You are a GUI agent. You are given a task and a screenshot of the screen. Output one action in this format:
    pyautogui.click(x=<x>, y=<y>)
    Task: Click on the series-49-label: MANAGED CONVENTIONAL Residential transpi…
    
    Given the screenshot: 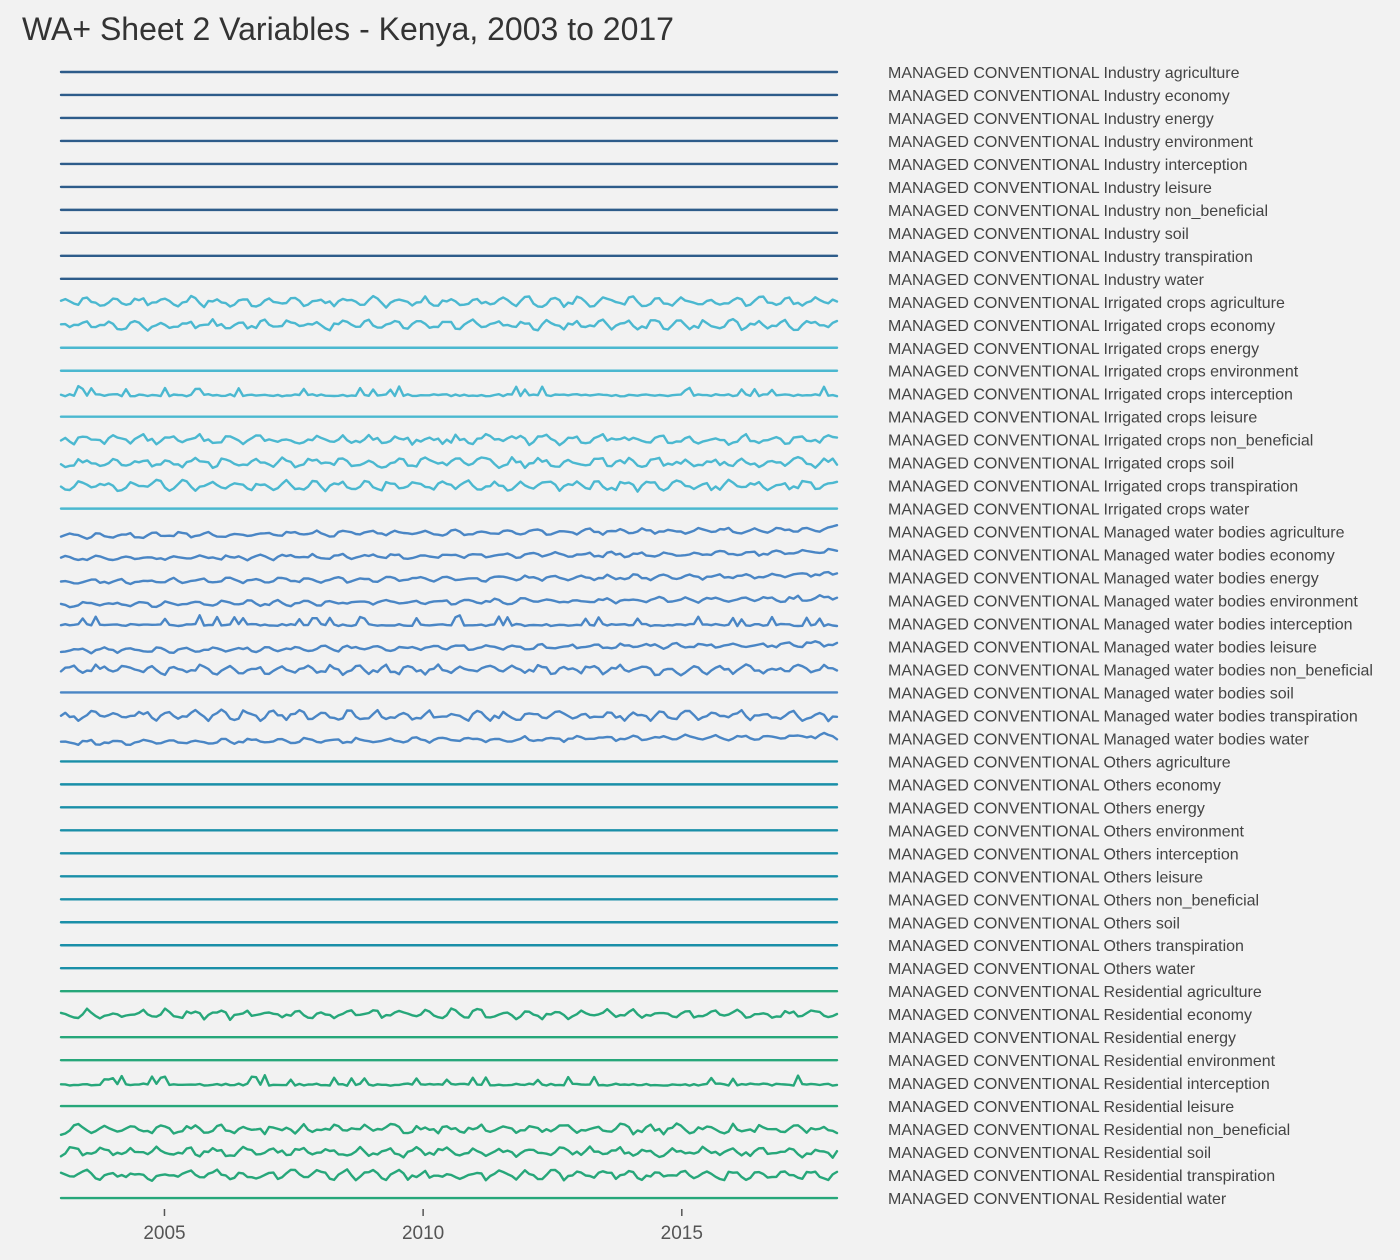 What is the action you would take?
    pyautogui.click(x=1081, y=1176)
    